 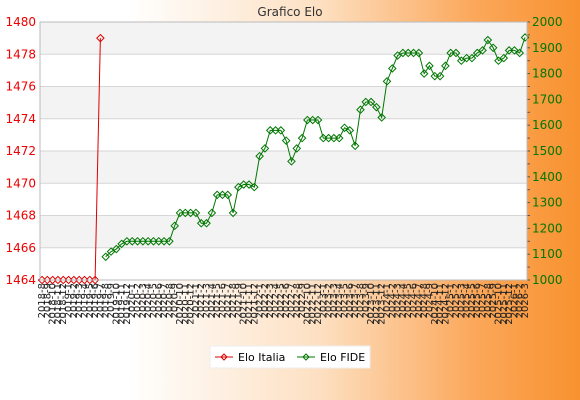 What do you see at coordinates (467, 300) in the screenshot?
I see `x-tick-label: 2025-4` at bounding box center [467, 300].